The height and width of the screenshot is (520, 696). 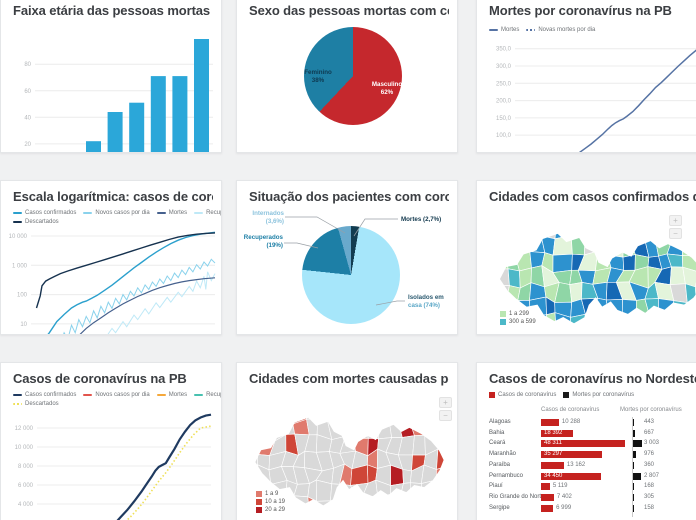 I want to click on legend-label: Recuperados, so click(x=214, y=395).